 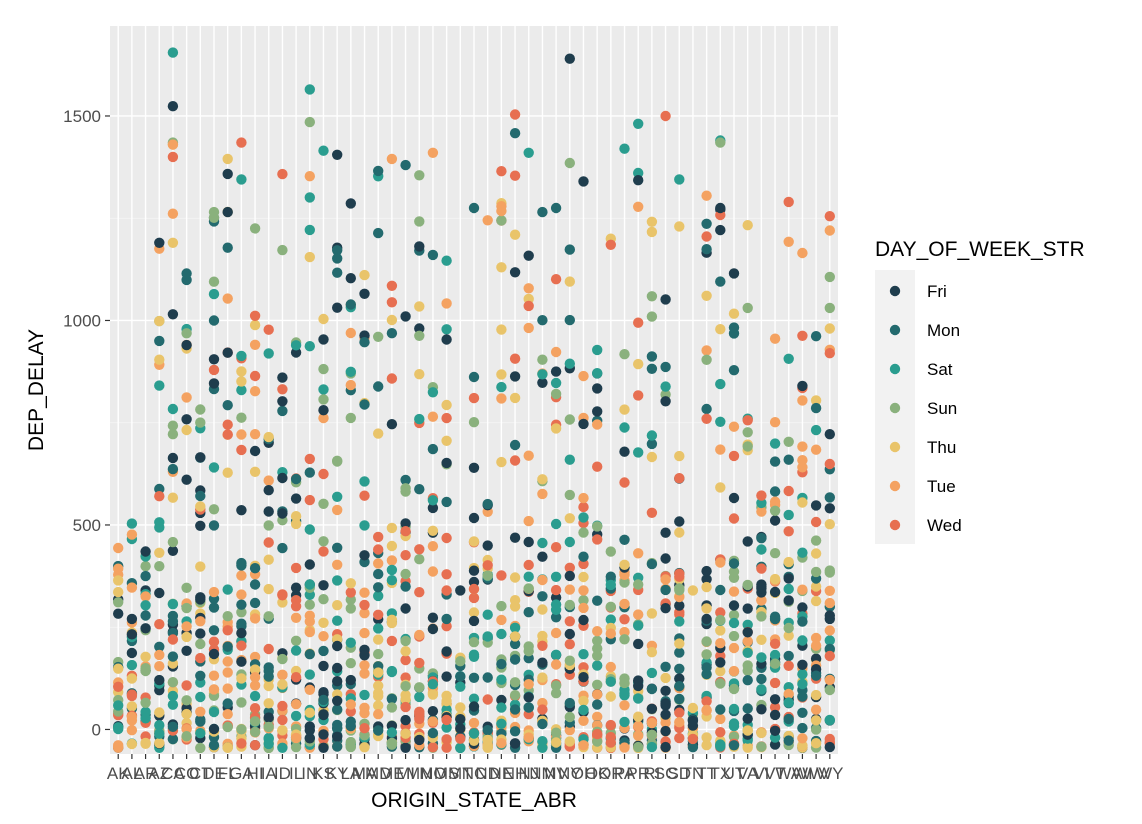 What do you see at coordinates (980, 249) in the screenshot?
I see `legend-title: DAY_OF_WEEK_STR` at bounding box center [980, 249].